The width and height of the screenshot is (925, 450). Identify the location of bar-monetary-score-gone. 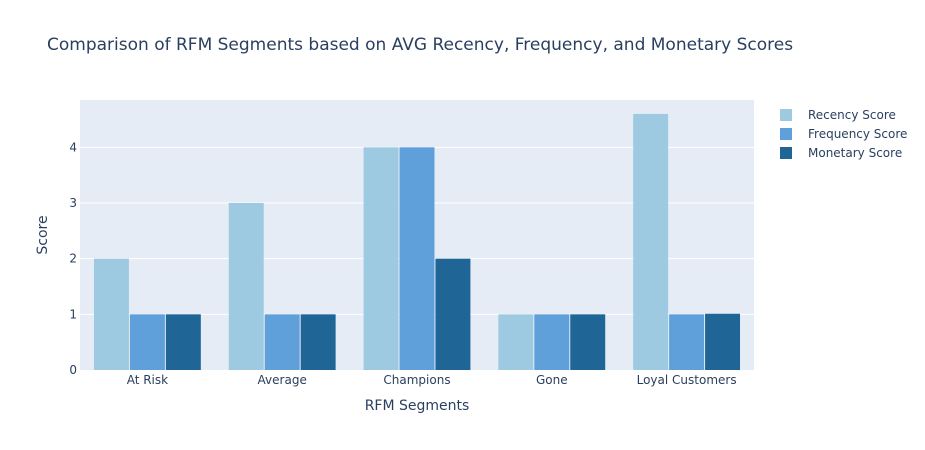
(588, 342).